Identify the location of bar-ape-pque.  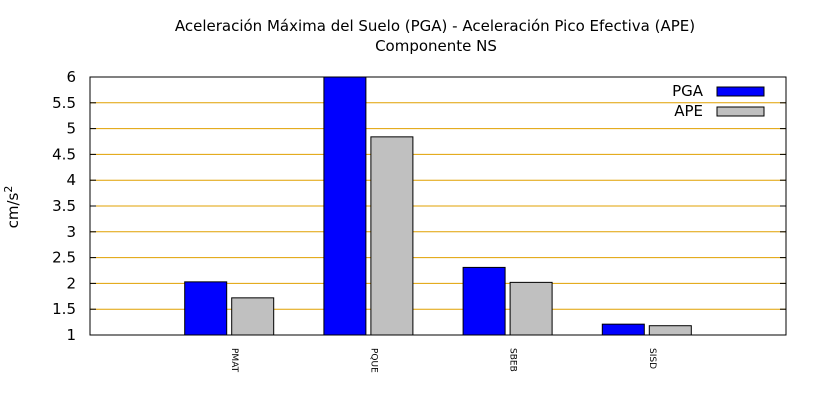
(392, 236).